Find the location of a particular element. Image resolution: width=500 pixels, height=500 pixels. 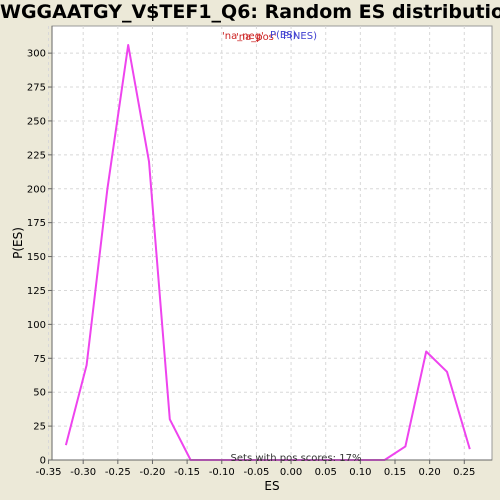

y-tick-label: 150 is located at coordinates (36, 257).